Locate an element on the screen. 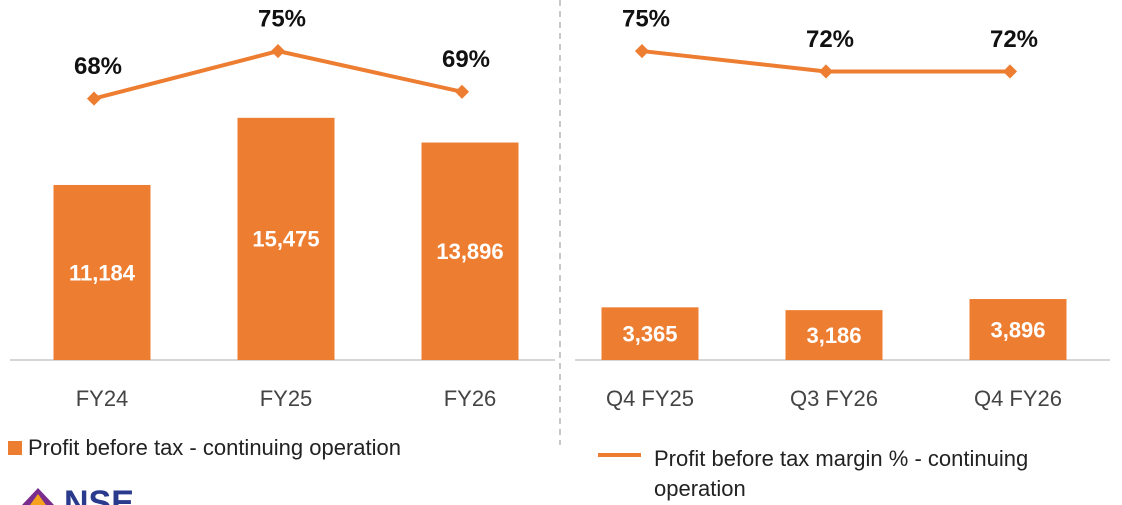  bar-value-label: 3,896 is located at coordinates (1017, 329).